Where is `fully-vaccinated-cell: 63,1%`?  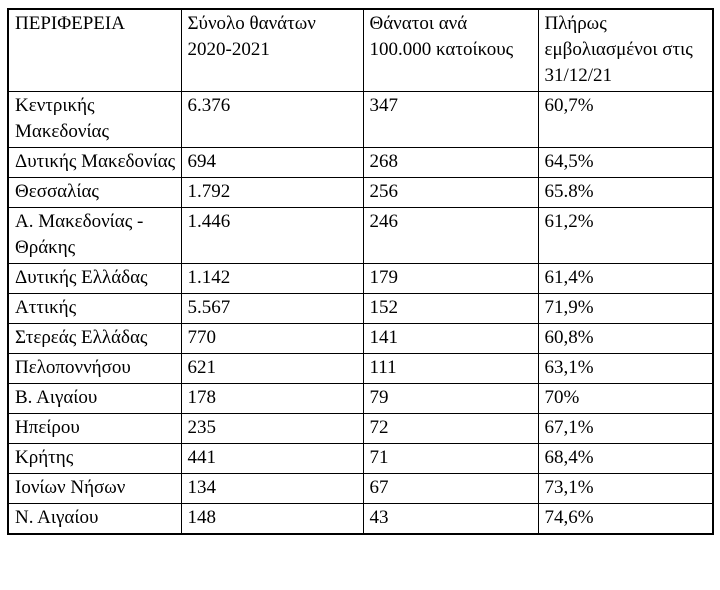 fully-vaccinated-cell: 63,1% is located at coordinates (625, 368).